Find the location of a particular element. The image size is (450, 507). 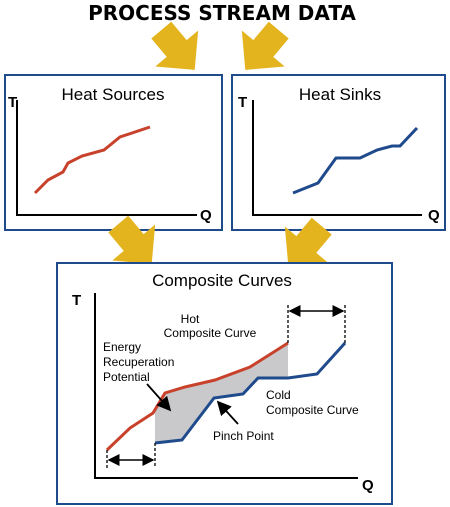

energy-label: Potential is located at coordinates (126, 377).